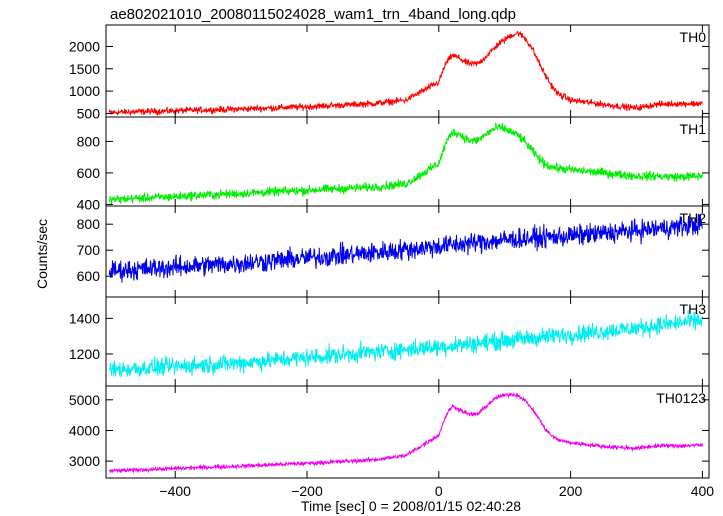 The image size is (723, 516). Describe the element at coordinates (681, 398) in the screenshot. I see `panel-name: TH0123` at that location.